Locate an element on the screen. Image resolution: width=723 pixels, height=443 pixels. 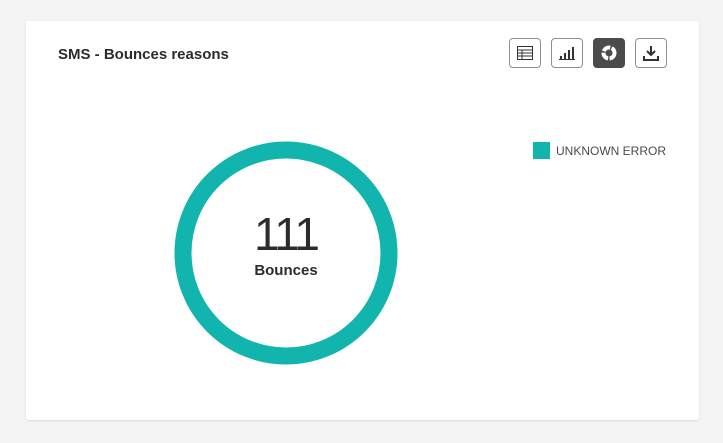
center-value: 111 is located at coordinates (287, 234).